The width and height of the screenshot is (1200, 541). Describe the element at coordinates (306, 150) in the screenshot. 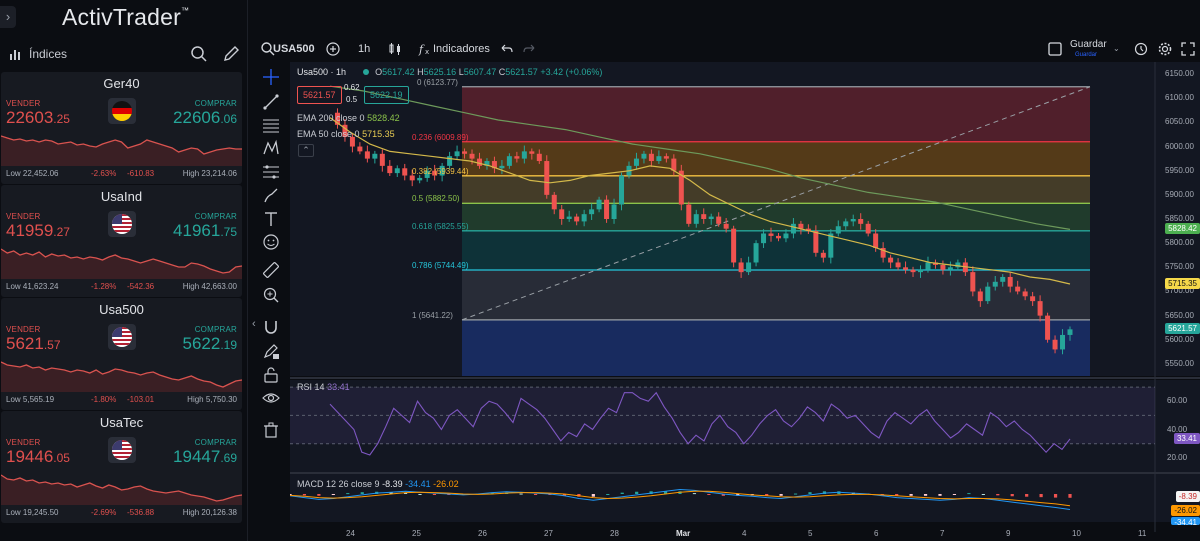

I see `collapse-legend-button: ⌃` at that location.